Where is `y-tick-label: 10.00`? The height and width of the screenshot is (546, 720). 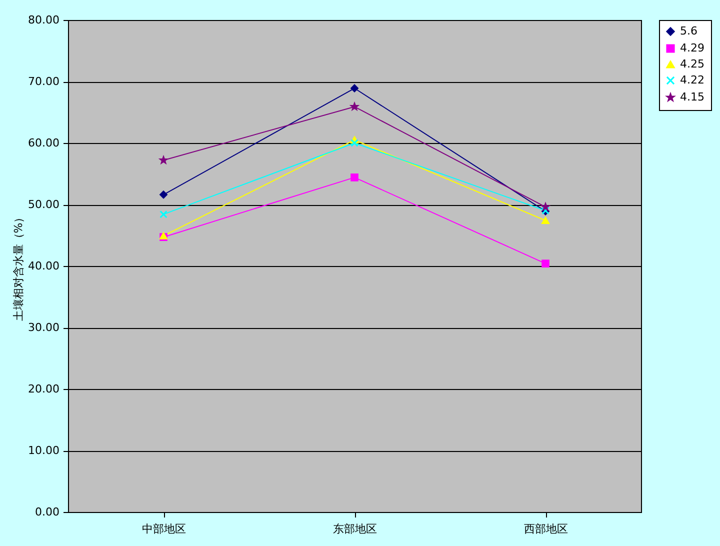
y-tick-label: 10.00 is located at coordinates (44, 450).